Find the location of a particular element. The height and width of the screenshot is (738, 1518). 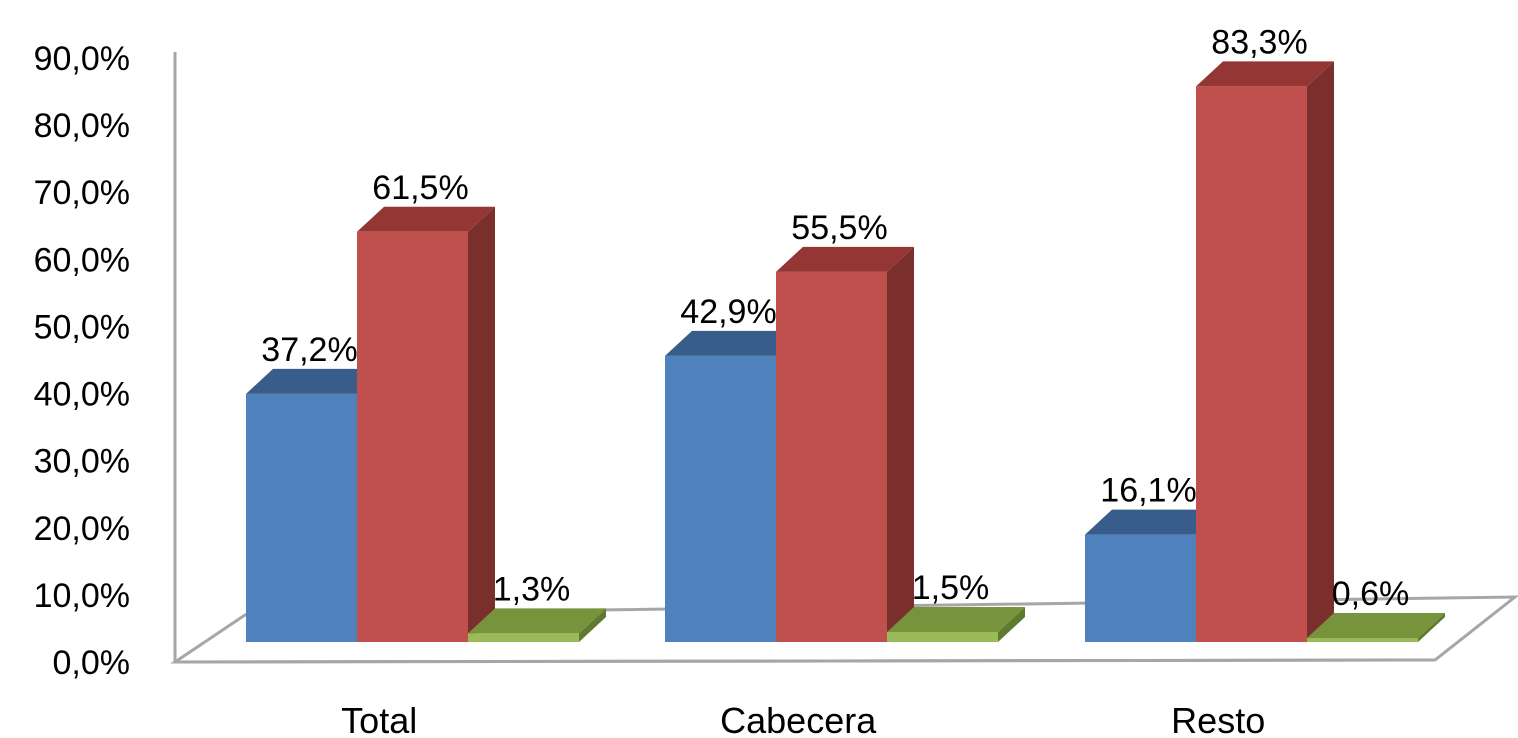

y-tick-label: 30,0% is located at coordinates (82, 462).